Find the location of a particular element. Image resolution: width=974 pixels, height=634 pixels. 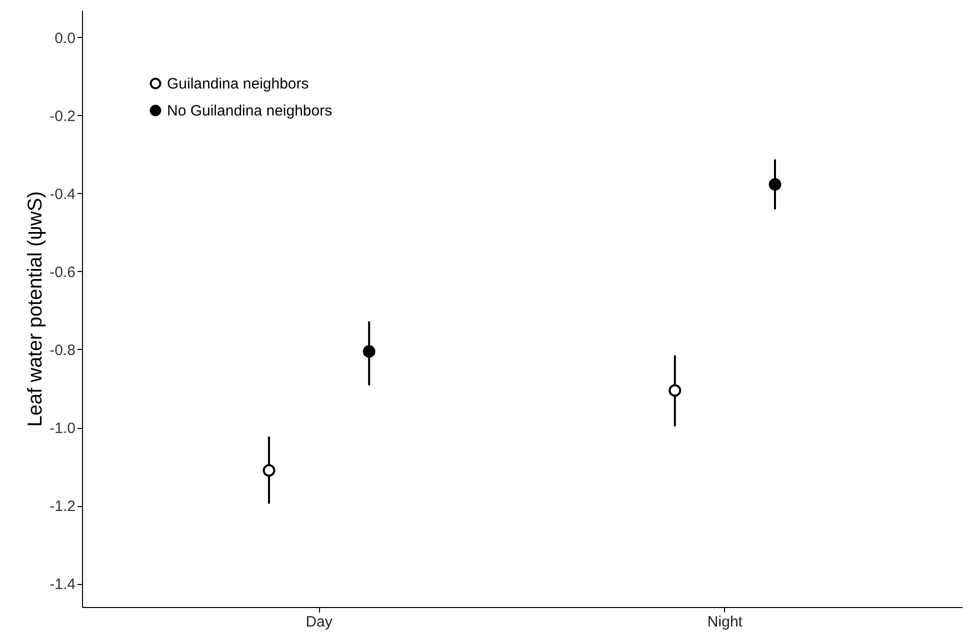

y-tick-label: 0.0 is located at coordinates (65, 38).